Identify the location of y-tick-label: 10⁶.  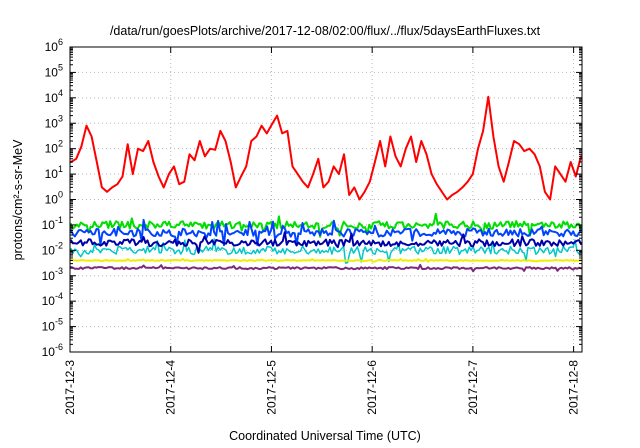
(54, 45).